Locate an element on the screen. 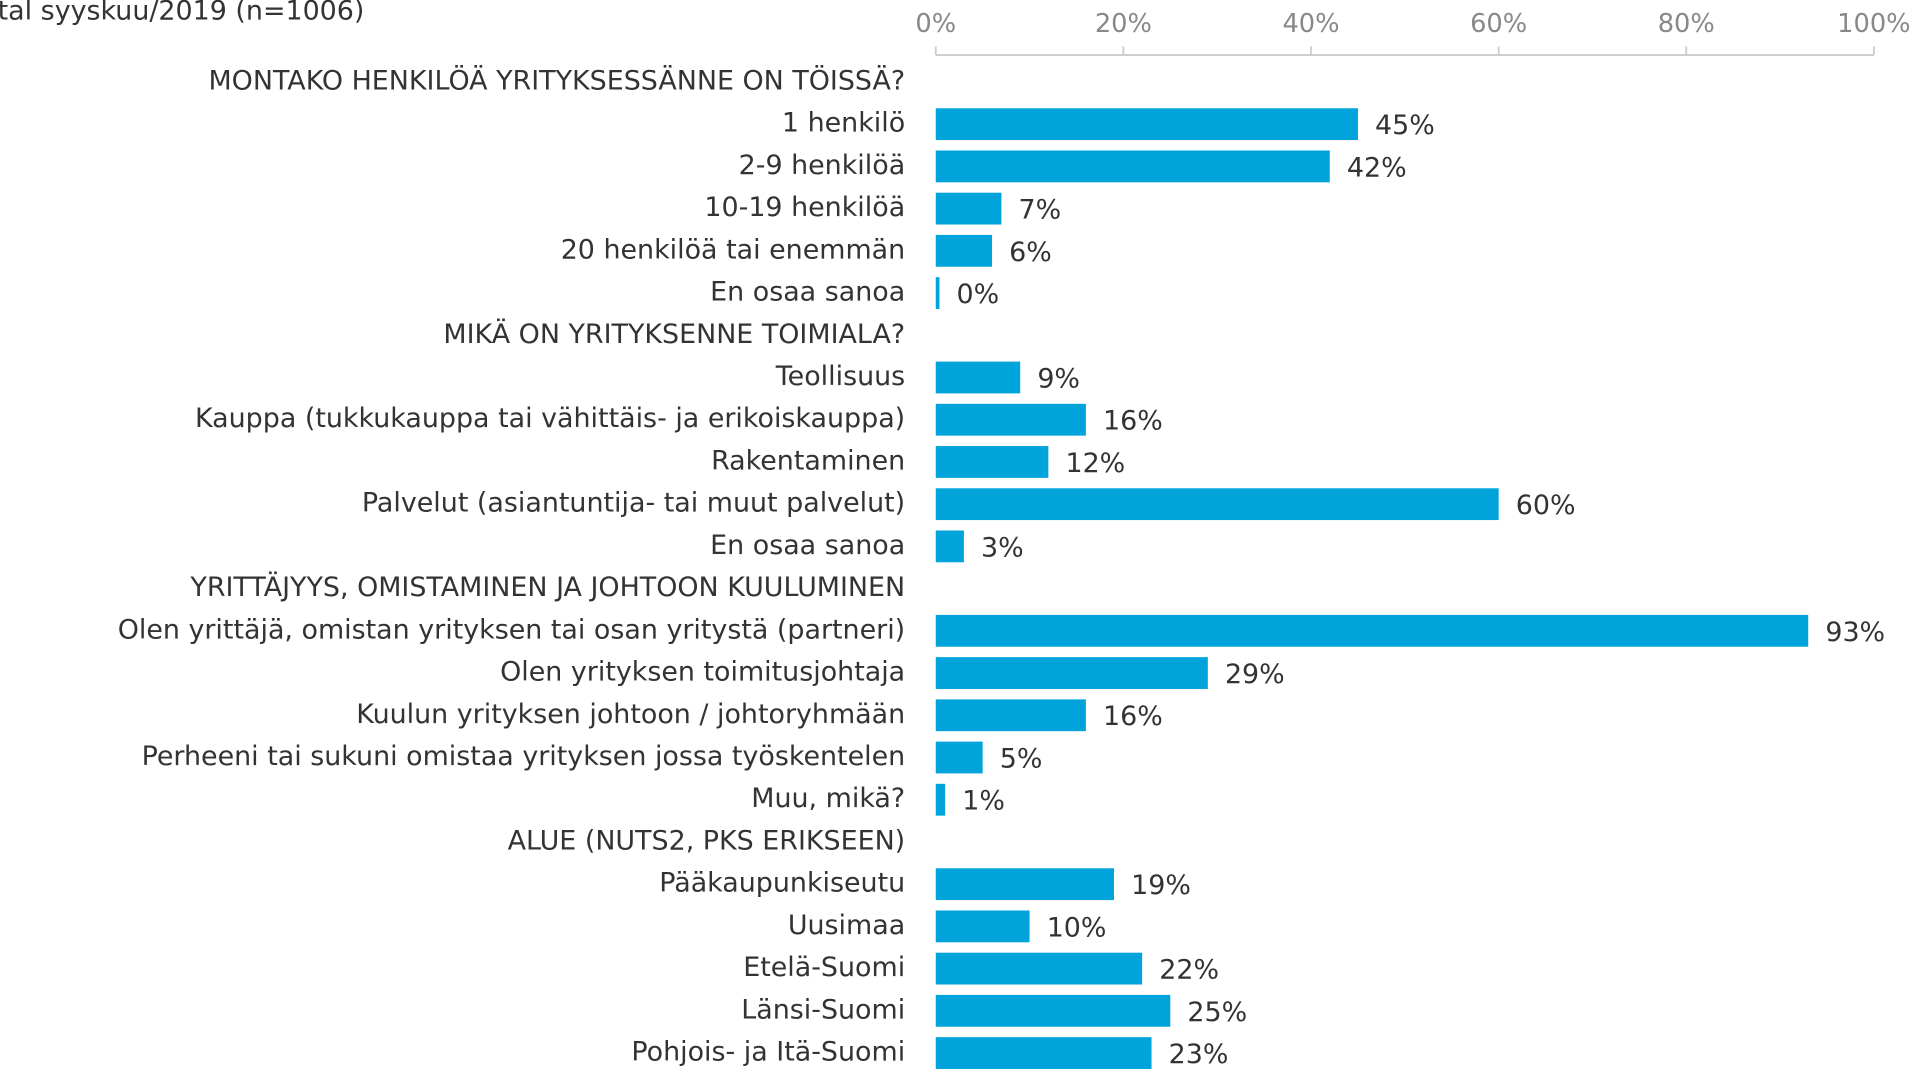 The height and width of the screenshot is (1069, 1918). x-tick-label: 0% is located at coordinates (935, 24).